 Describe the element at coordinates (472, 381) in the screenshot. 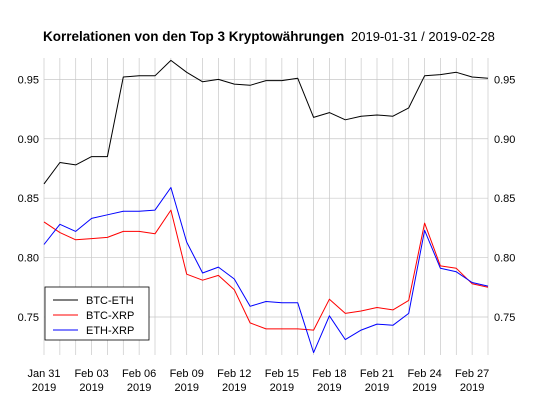

I see `x-tick: Feb 27 2019` at that location.